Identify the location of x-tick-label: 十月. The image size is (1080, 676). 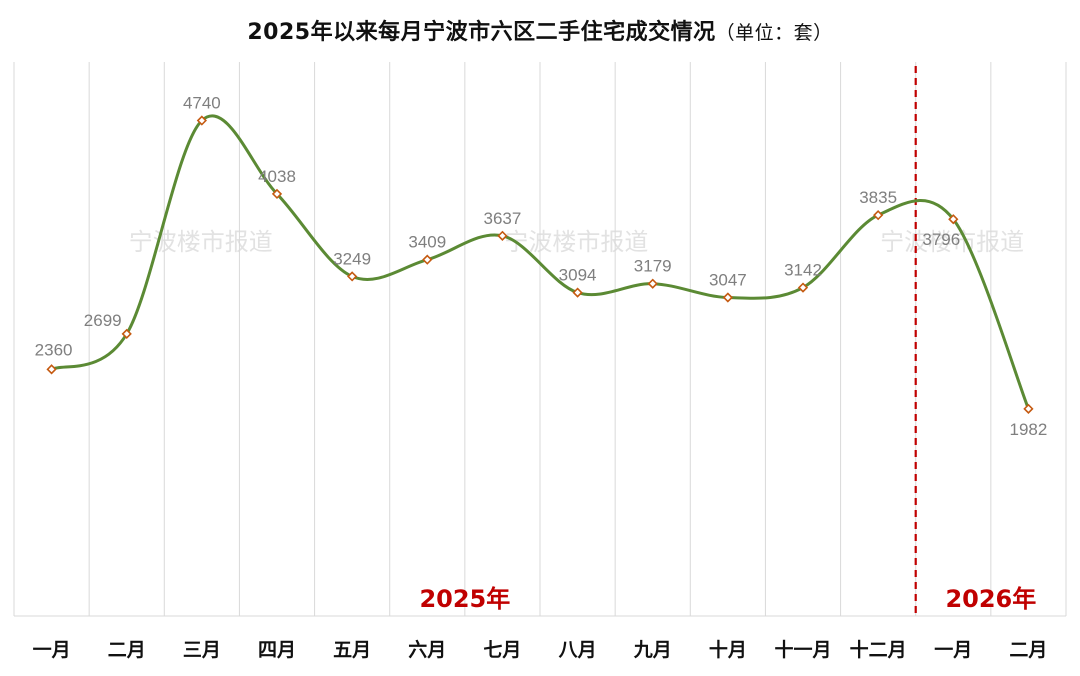
(728, 649).